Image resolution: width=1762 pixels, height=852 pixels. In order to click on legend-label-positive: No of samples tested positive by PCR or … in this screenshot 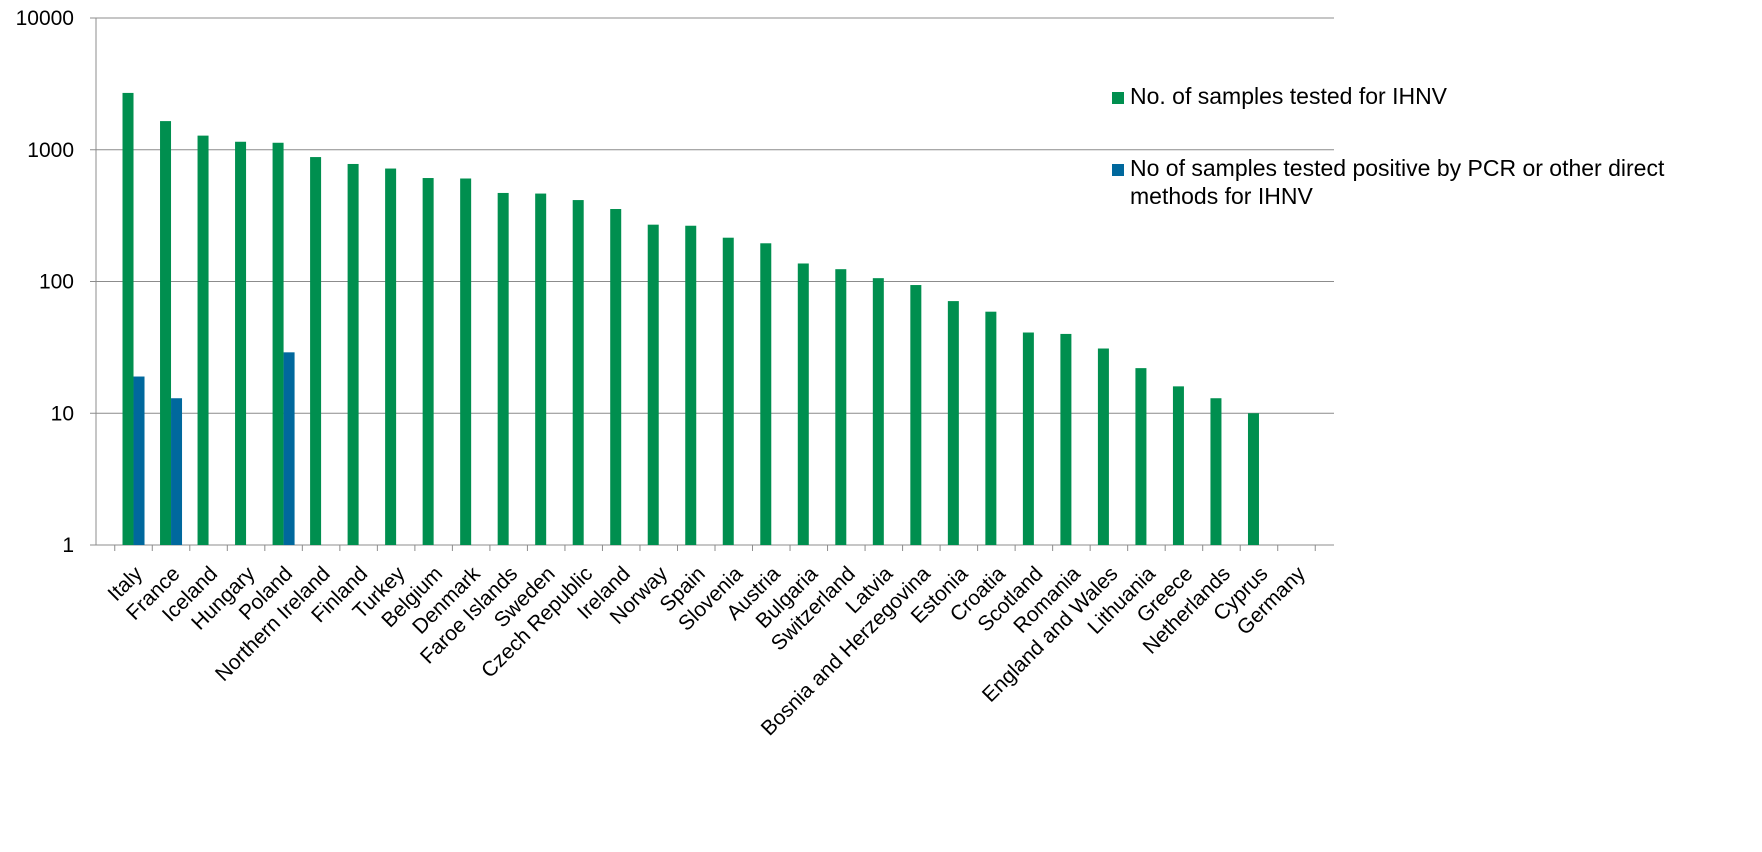, I will do `click(1397, 182)`.